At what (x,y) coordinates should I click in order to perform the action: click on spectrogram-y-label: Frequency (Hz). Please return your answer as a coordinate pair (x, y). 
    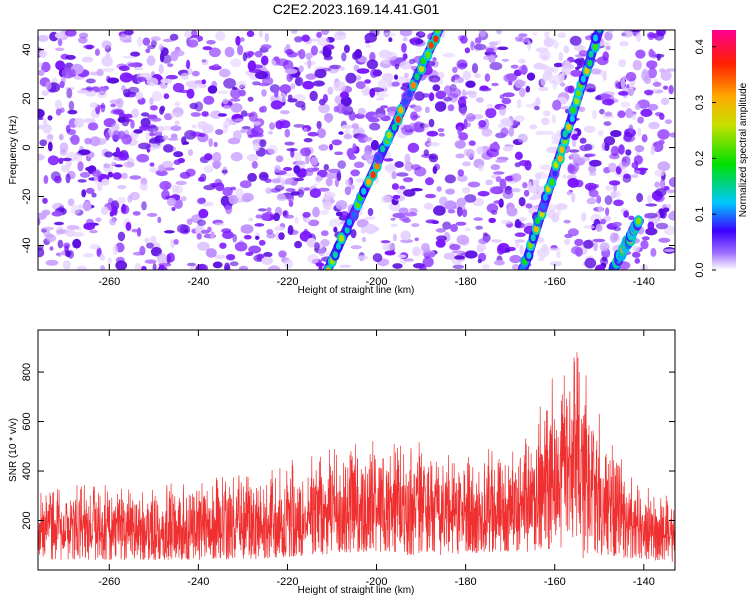
    Looking at the image, I should click on (13, 150).